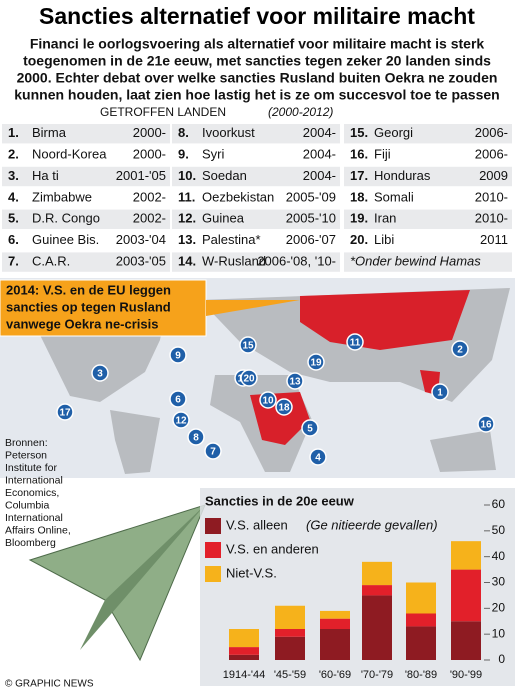 This screenshot has height=692, width=515. I want to click on y-tick-label: 30, so click(499, 582).